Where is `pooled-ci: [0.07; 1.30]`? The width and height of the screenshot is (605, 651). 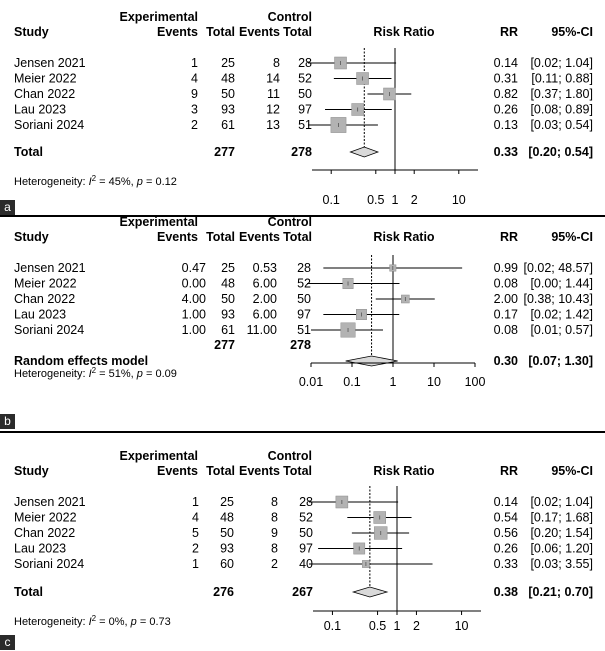
pooled-ci: [0.07; 1.30] is located at coordinates (560, 361).